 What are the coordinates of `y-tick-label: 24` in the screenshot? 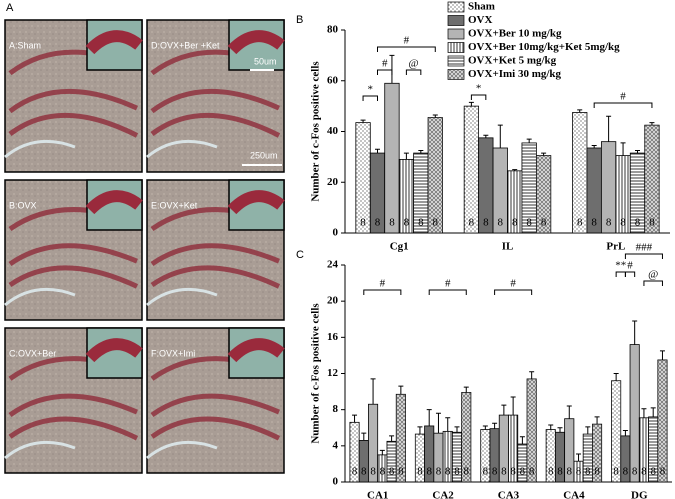 It's located at (333, 265).